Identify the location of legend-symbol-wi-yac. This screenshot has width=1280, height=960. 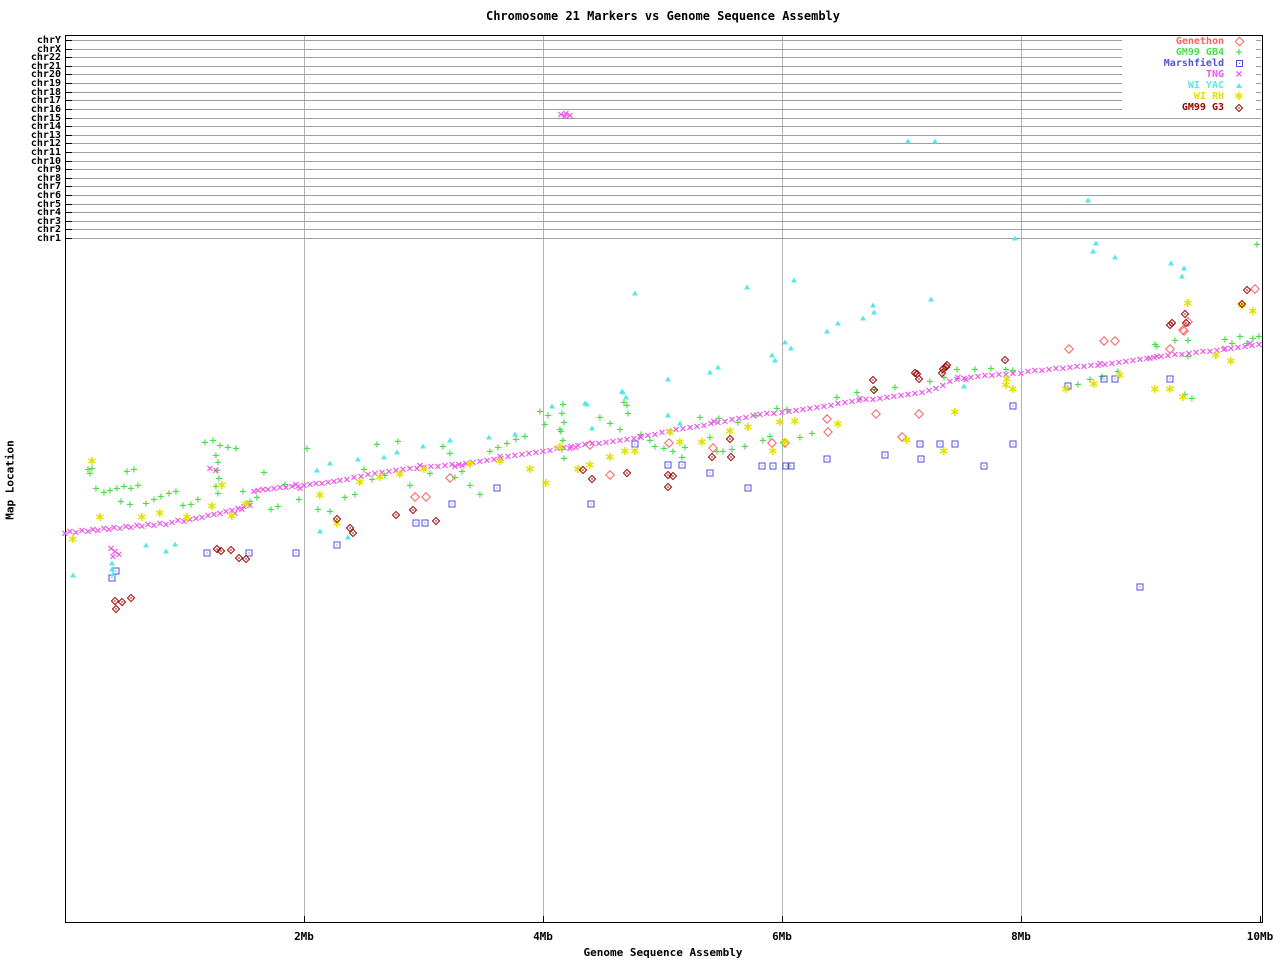
(1239, 85).